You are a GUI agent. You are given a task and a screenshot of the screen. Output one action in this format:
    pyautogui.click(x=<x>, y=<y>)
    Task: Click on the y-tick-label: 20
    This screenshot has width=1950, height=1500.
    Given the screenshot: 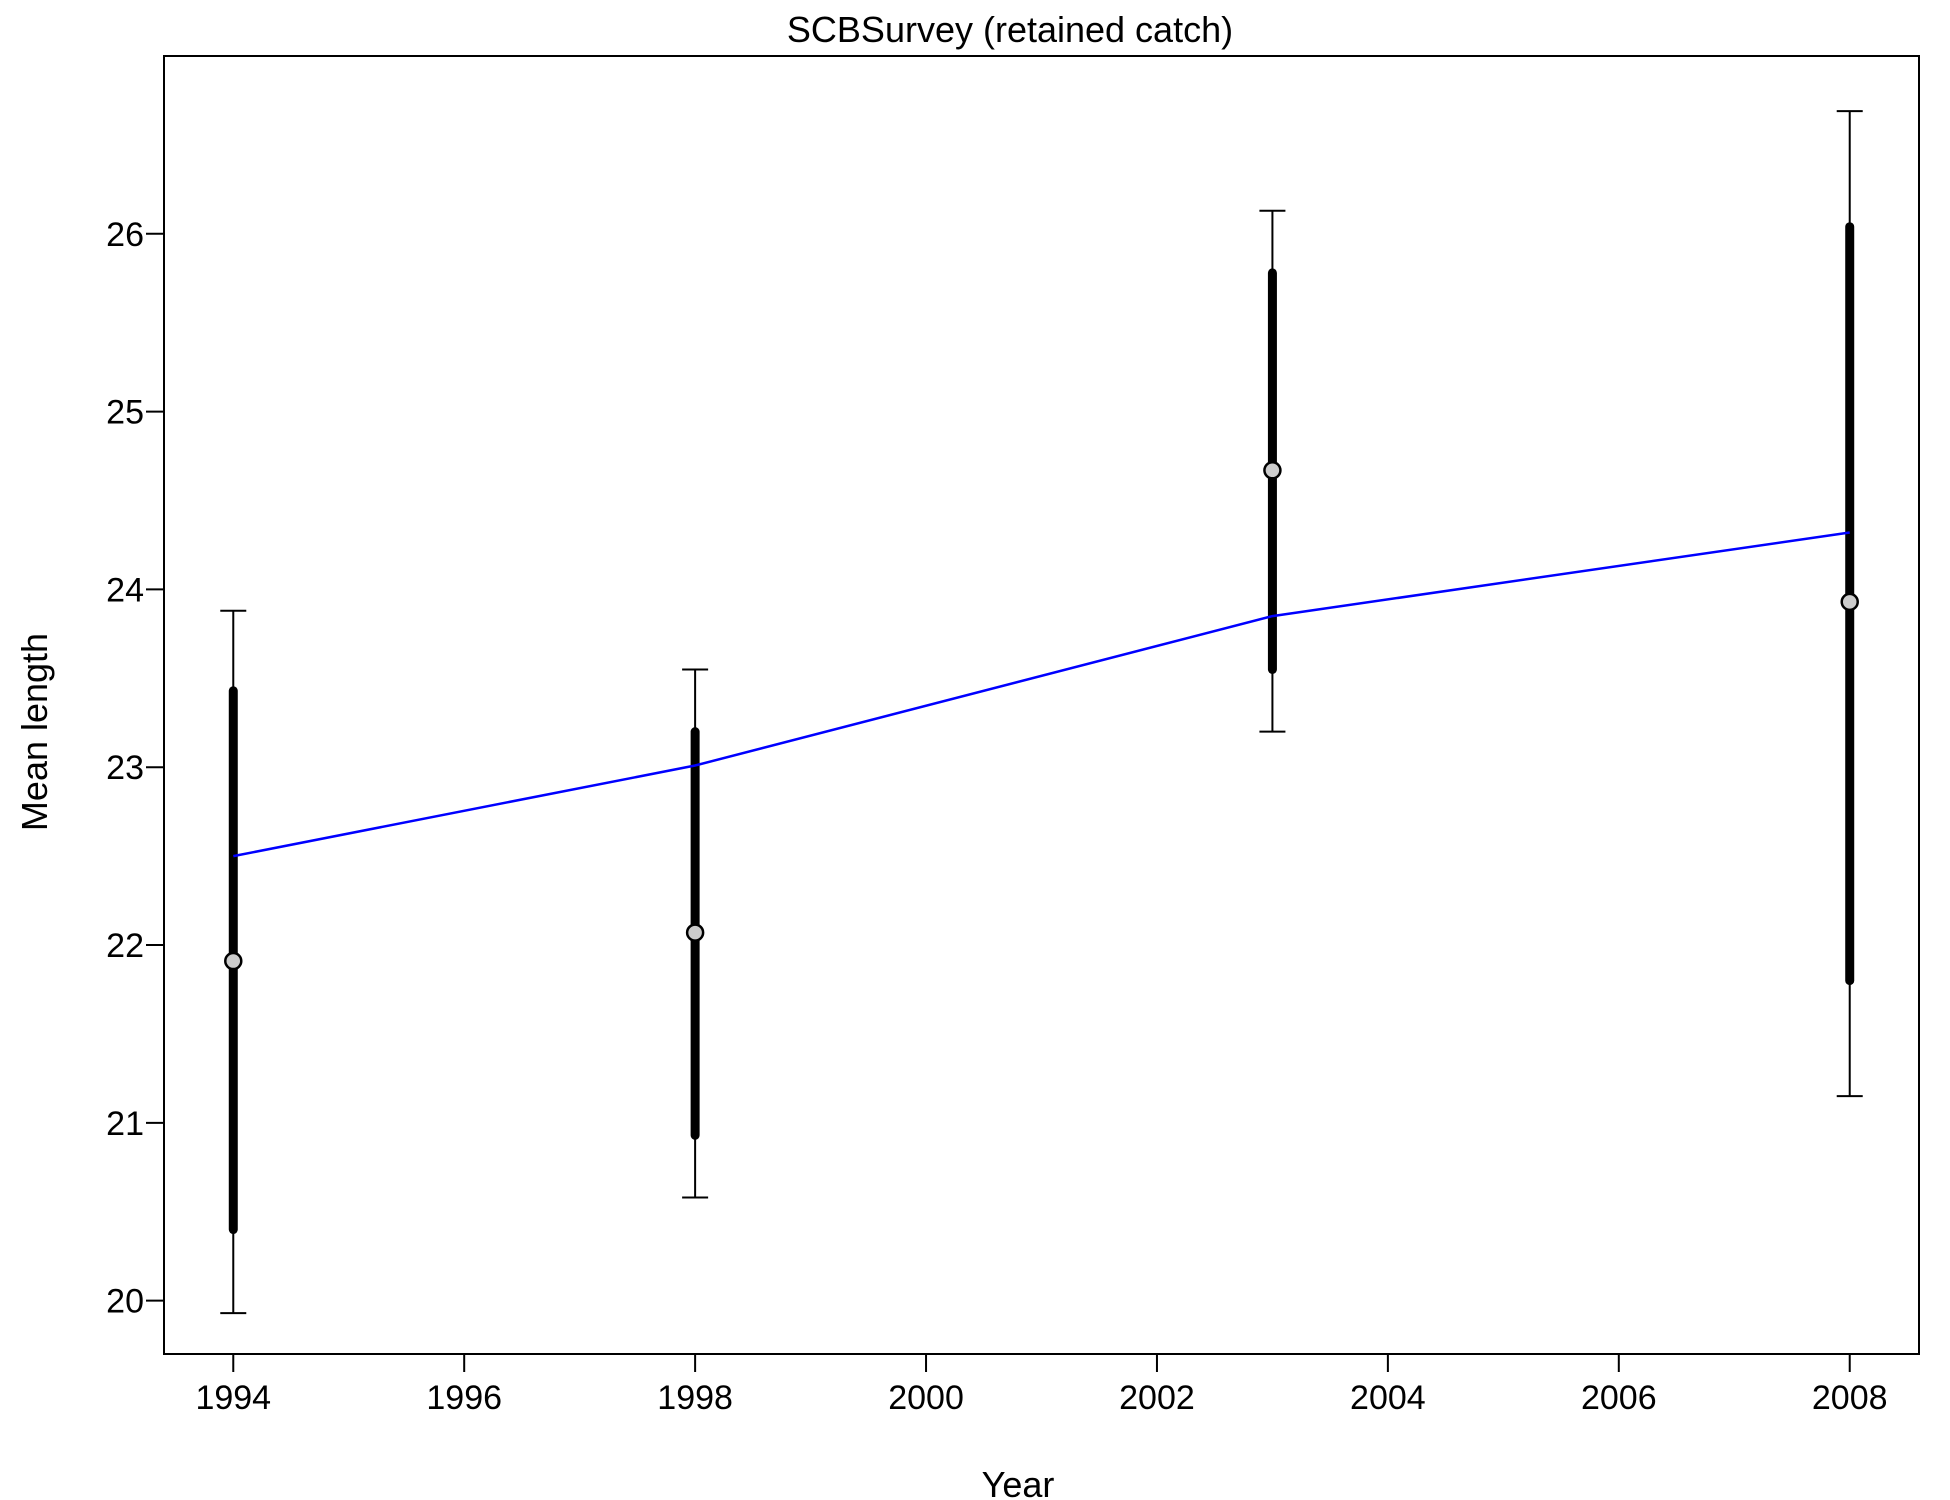 What is the action you would take?
    pyautogui.click(x=125, y=1302)
    